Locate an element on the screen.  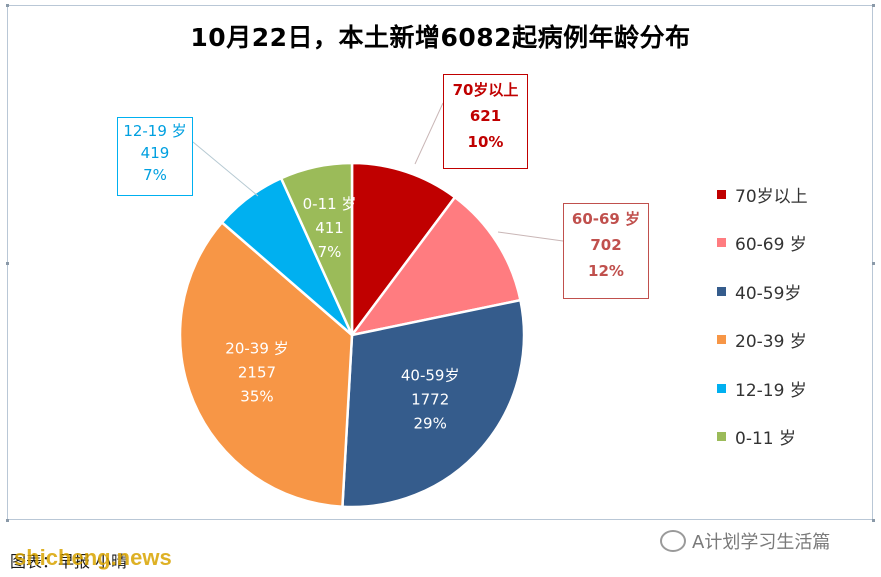
callout-70plus-label: 70岁以上 is located at coordinates (485, 90).